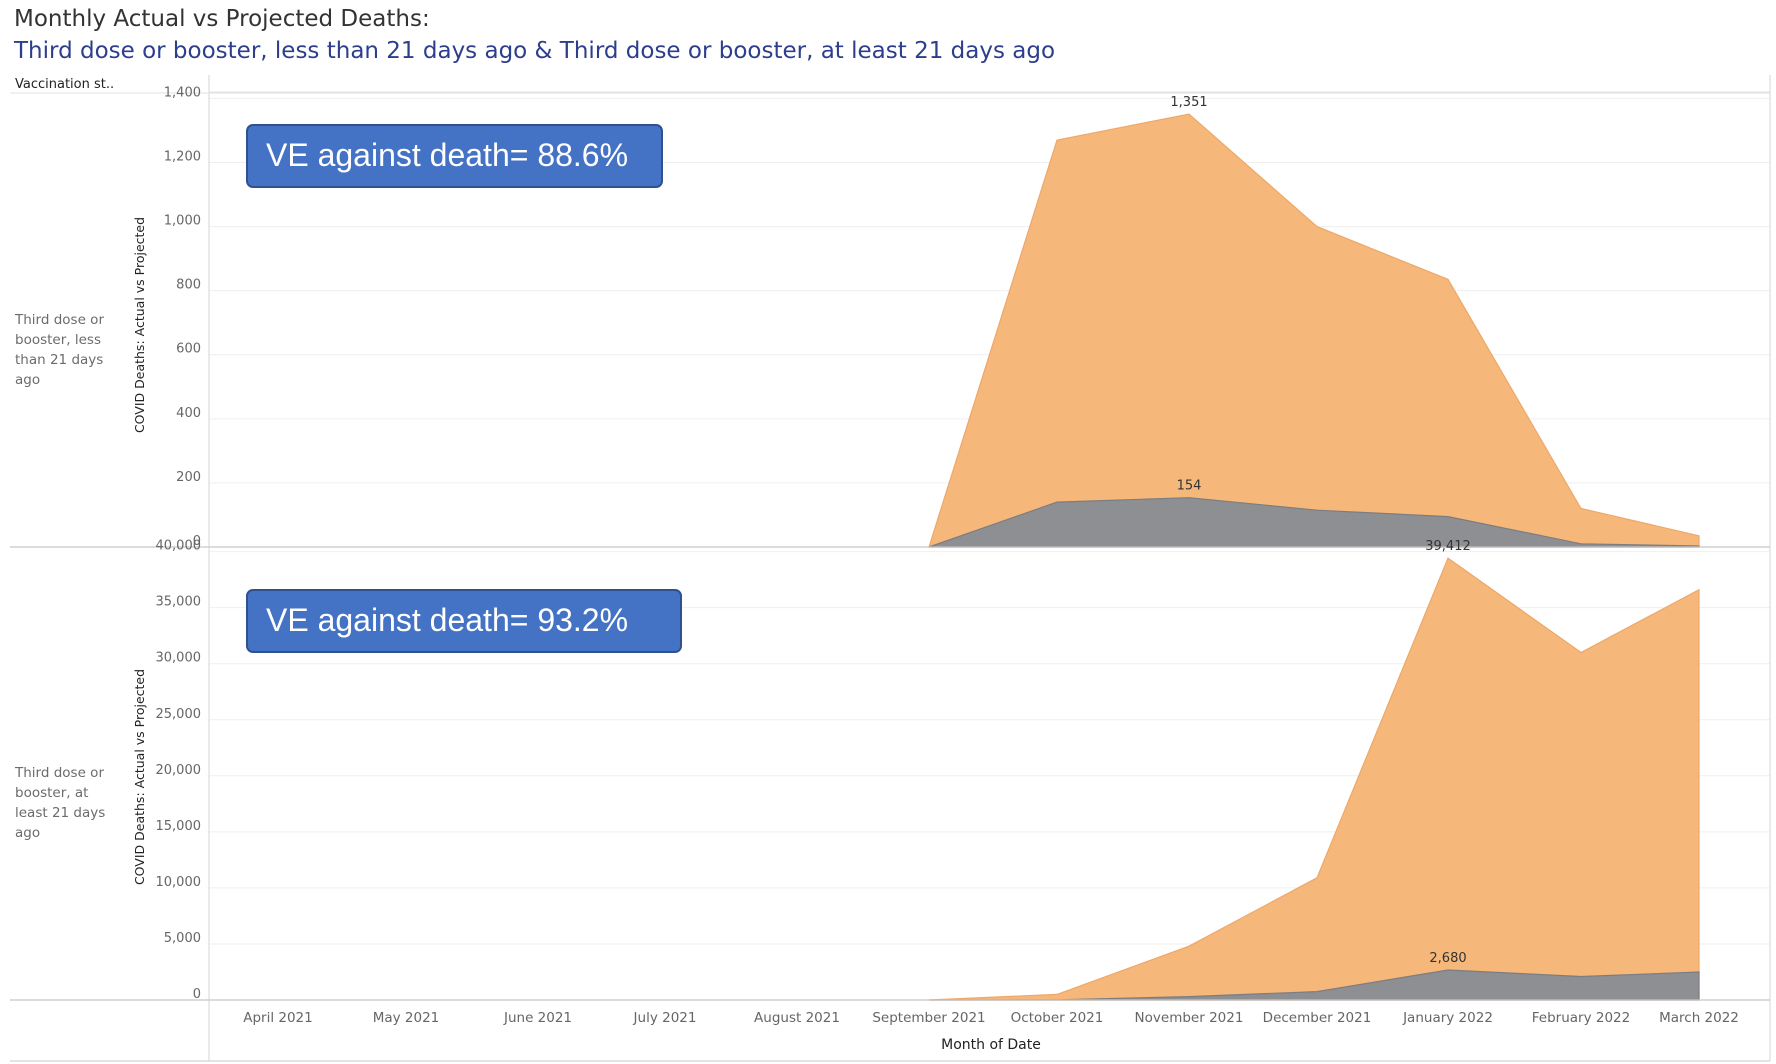 The height and width of the screenshot is (1064, 1776). What do you see at coordinates (182, 156) in the screenshot?
I see `y-tick-label: 1,200` at bounding box center [182, 156].